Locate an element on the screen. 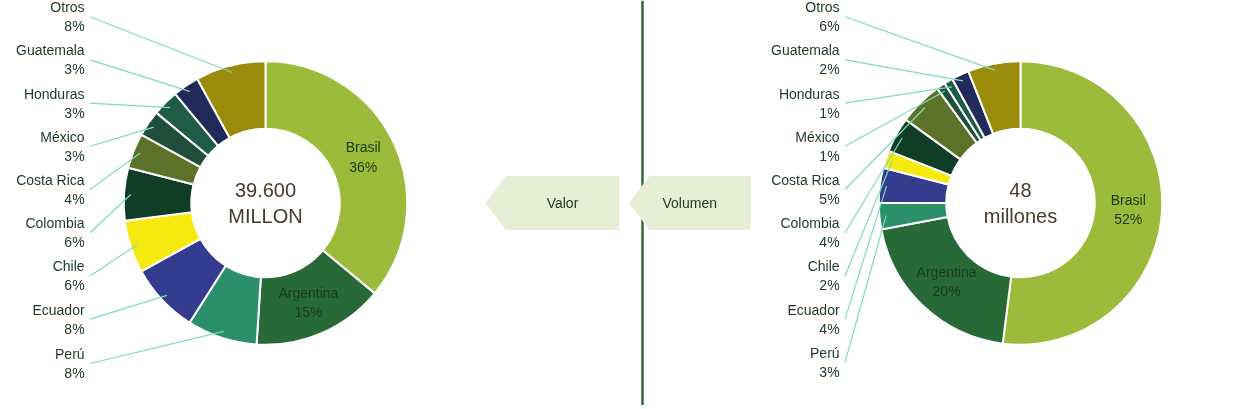 This screenshot has width=1253, height=409. data-label: 5% is located at coordinates (829, 199).